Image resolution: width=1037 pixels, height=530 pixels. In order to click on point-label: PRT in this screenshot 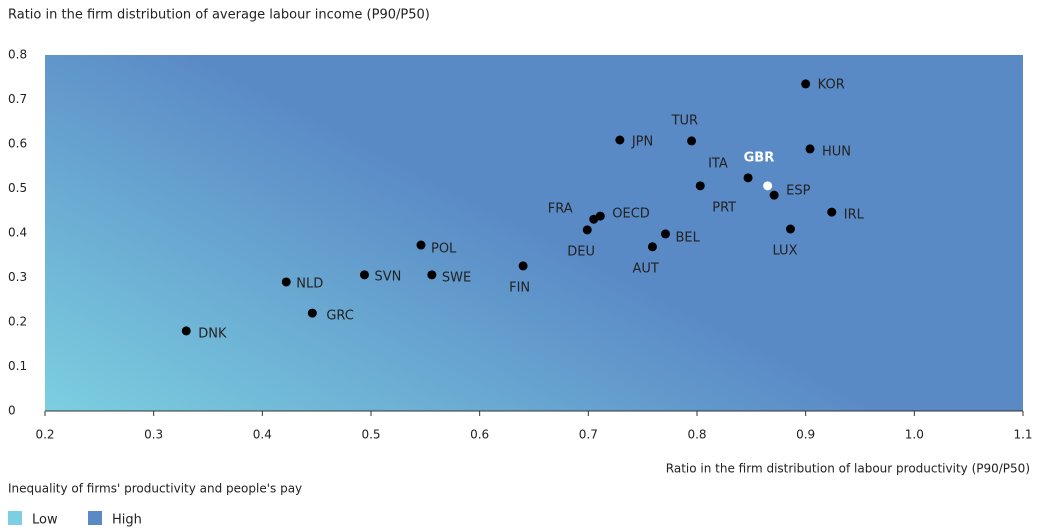, I will do `click(724, 207)`.